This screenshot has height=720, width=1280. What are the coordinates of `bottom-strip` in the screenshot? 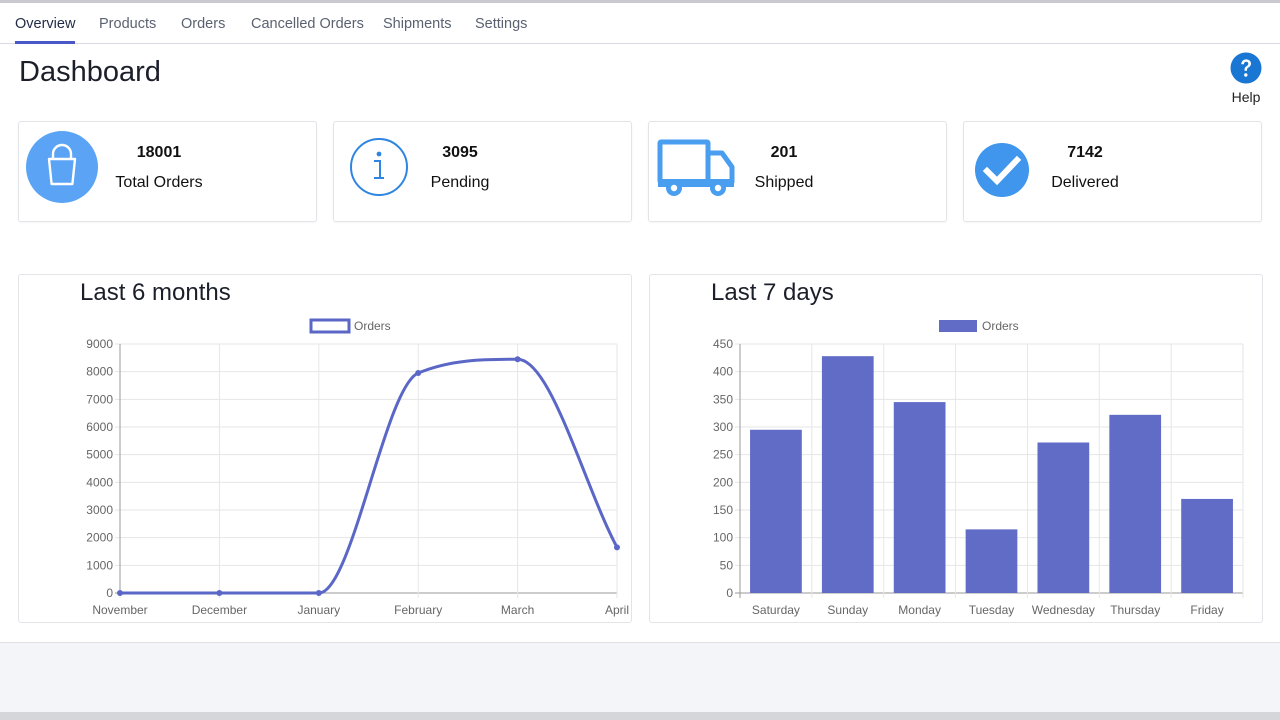 It's located at (640, 716).